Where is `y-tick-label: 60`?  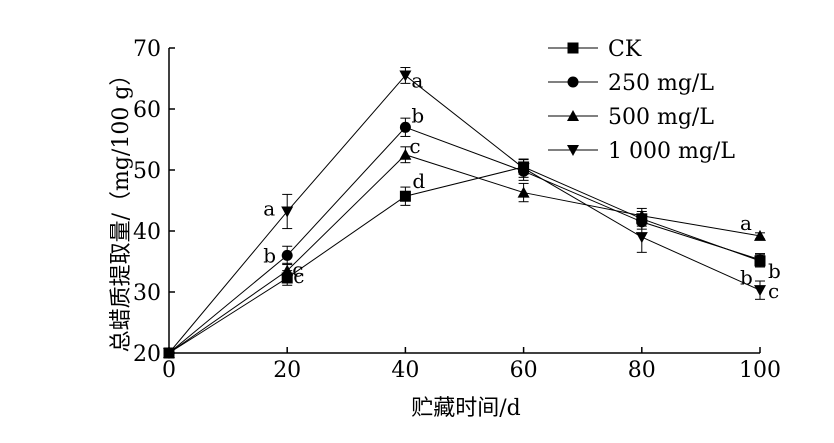
y-tick-label: 60 is located at coordinates (147, 110).